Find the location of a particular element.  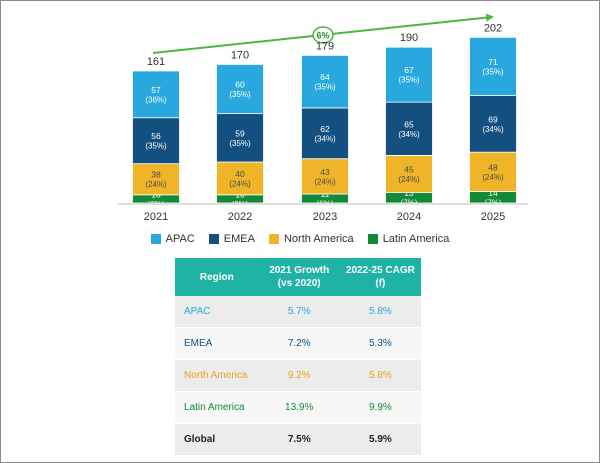

bar-segment-north-america-2022 is located at coordinates (240, 178).